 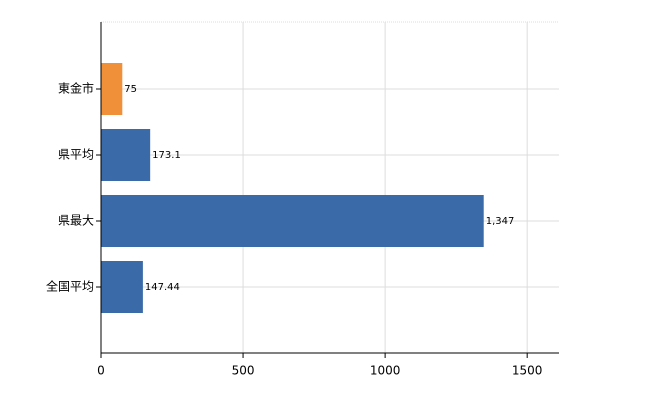 I want to click on value-label: 75, so click(x=130, y=89).